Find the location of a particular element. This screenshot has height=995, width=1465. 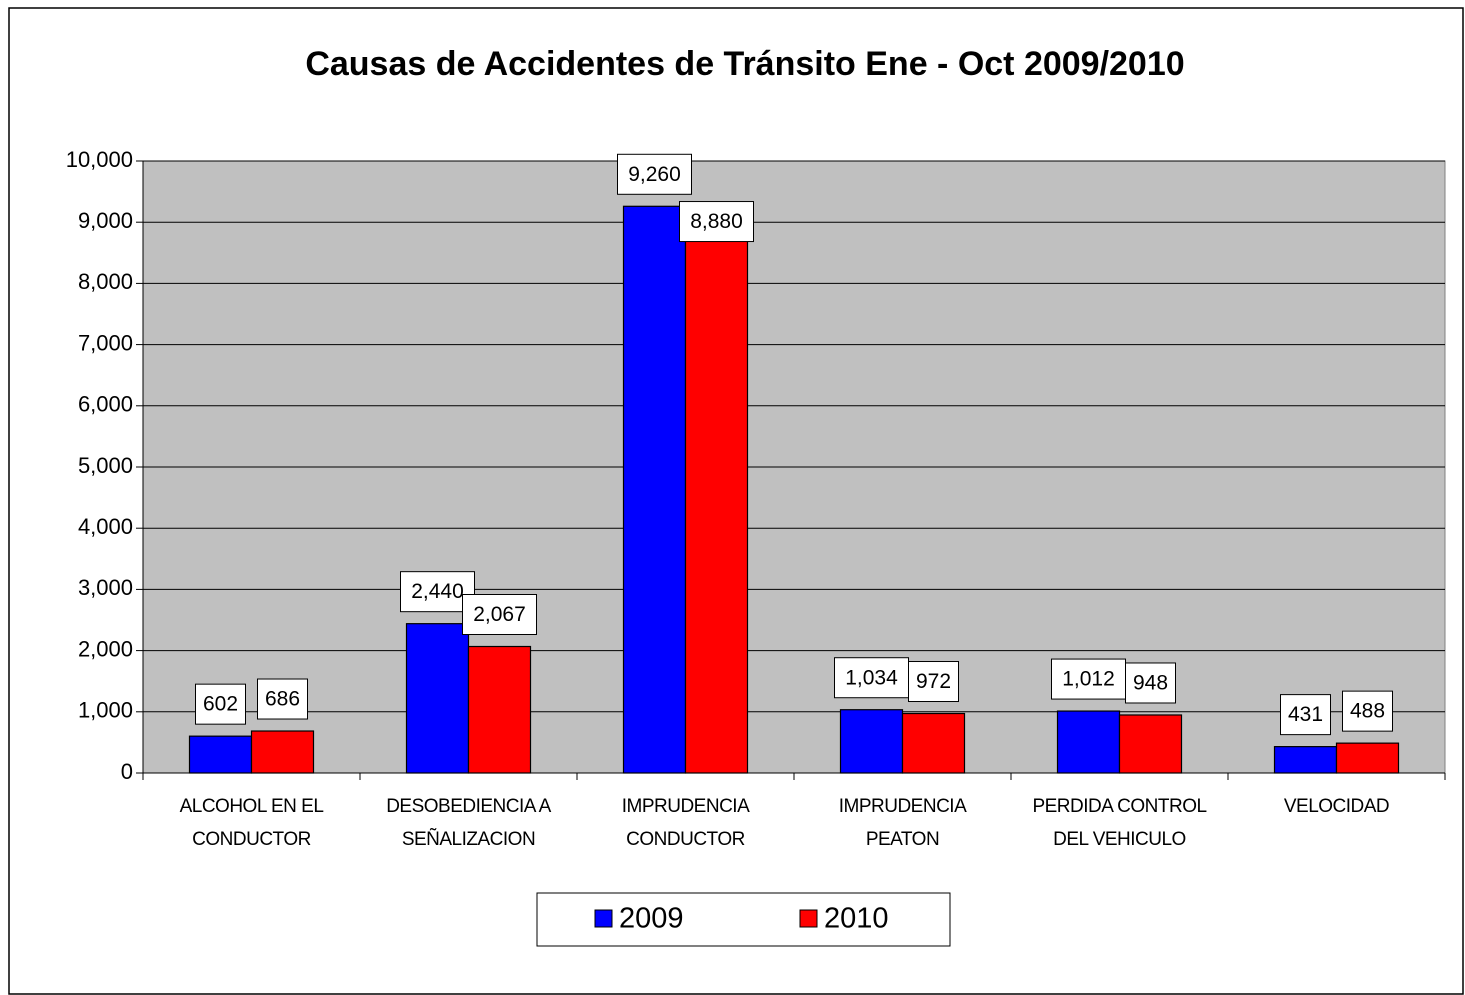

y-tick-label: 1,000 is located at coordinates (105, 710).